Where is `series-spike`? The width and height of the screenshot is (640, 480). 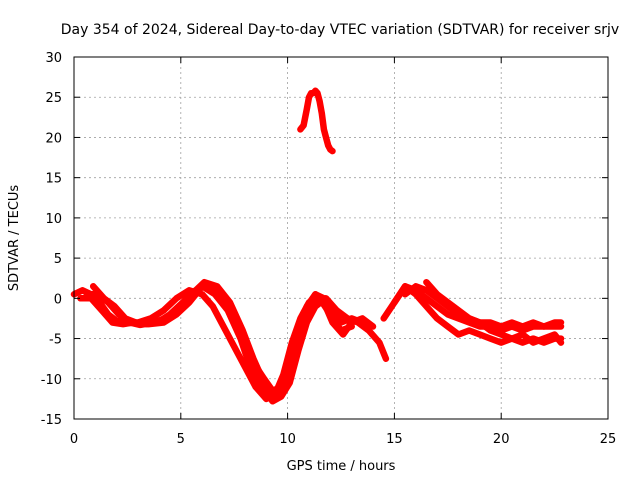 series-spike is located at coordinates (316, 121).